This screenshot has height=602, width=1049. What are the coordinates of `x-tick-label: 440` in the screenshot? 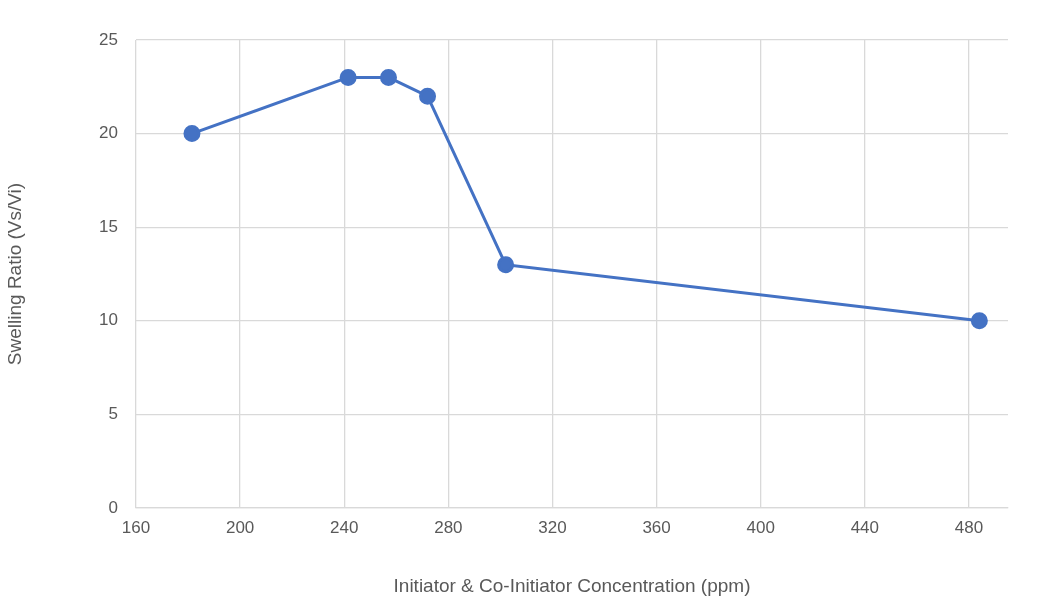 It's located at (865, 527).